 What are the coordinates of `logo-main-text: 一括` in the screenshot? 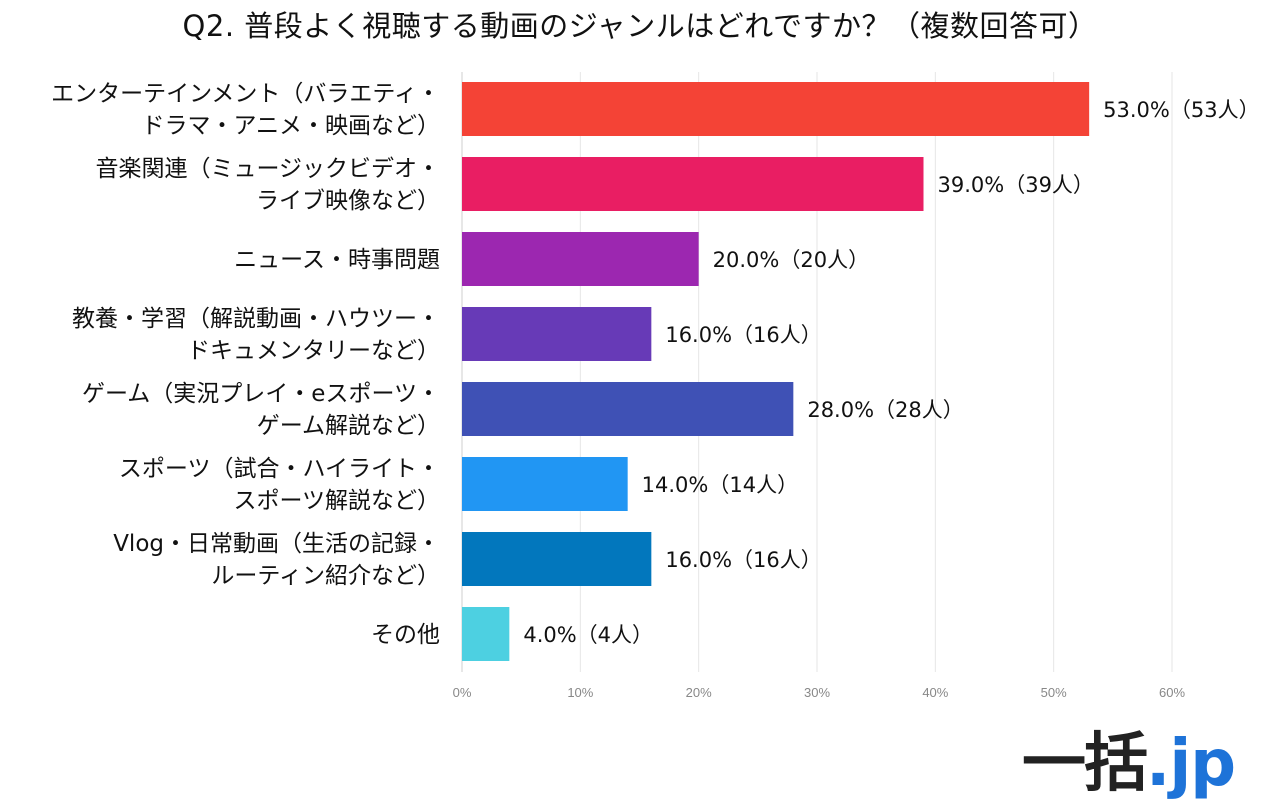 It's located at (1085, 764).